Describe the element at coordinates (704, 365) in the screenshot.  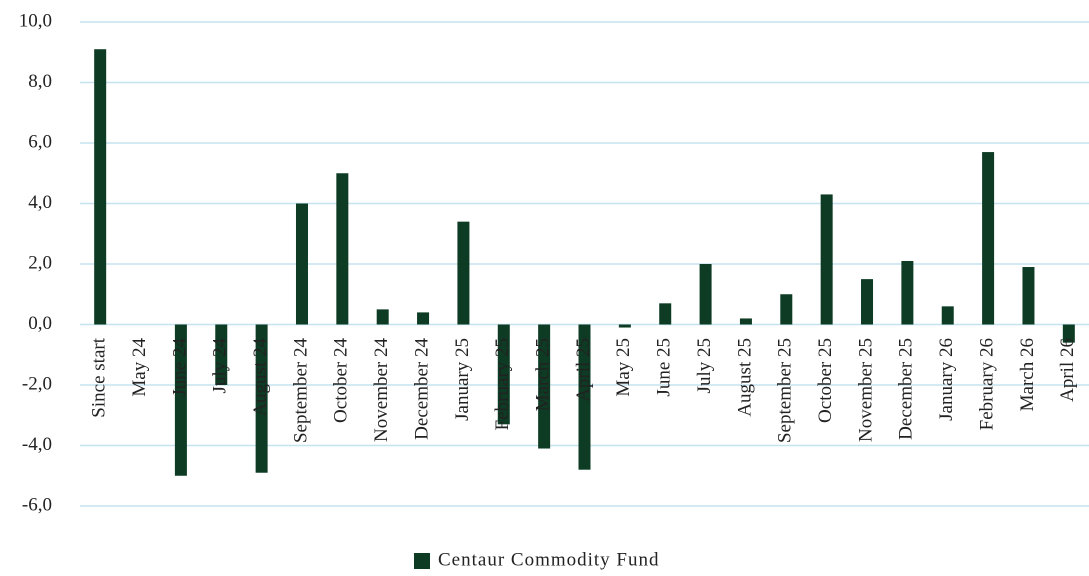
I see `x-tick-label: July 25` at that location.